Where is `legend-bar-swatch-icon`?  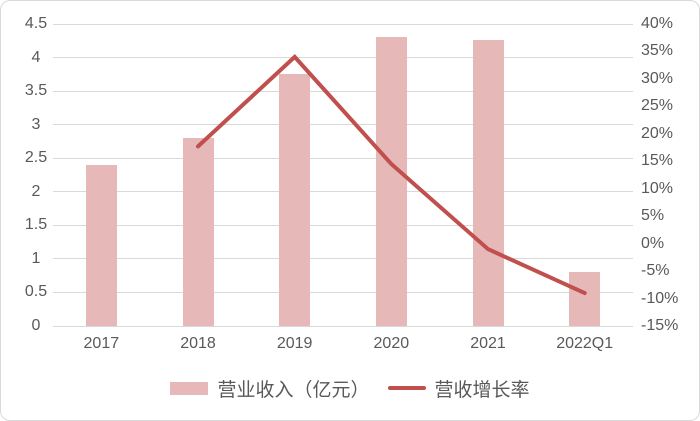 legend-bar-swatch-icon is located at coordinates (189, 388).